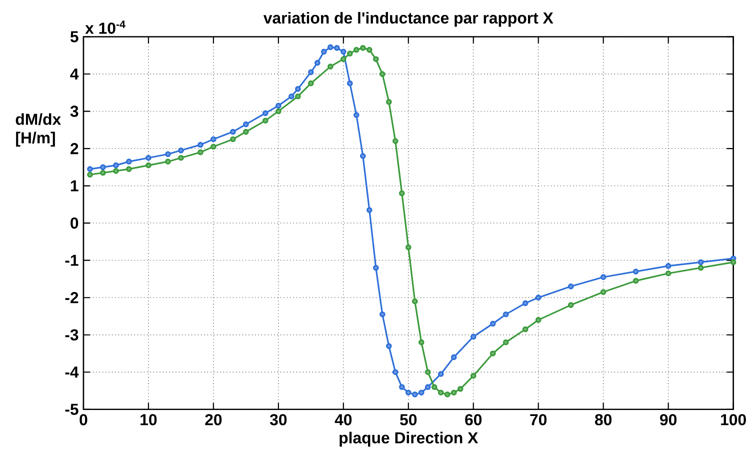 This screenshot has width=751, height=454. What do you see at coordinates (74, 223) in the screenshot?
I see `y-tick-label: 0` at bounding box center [74, 223].